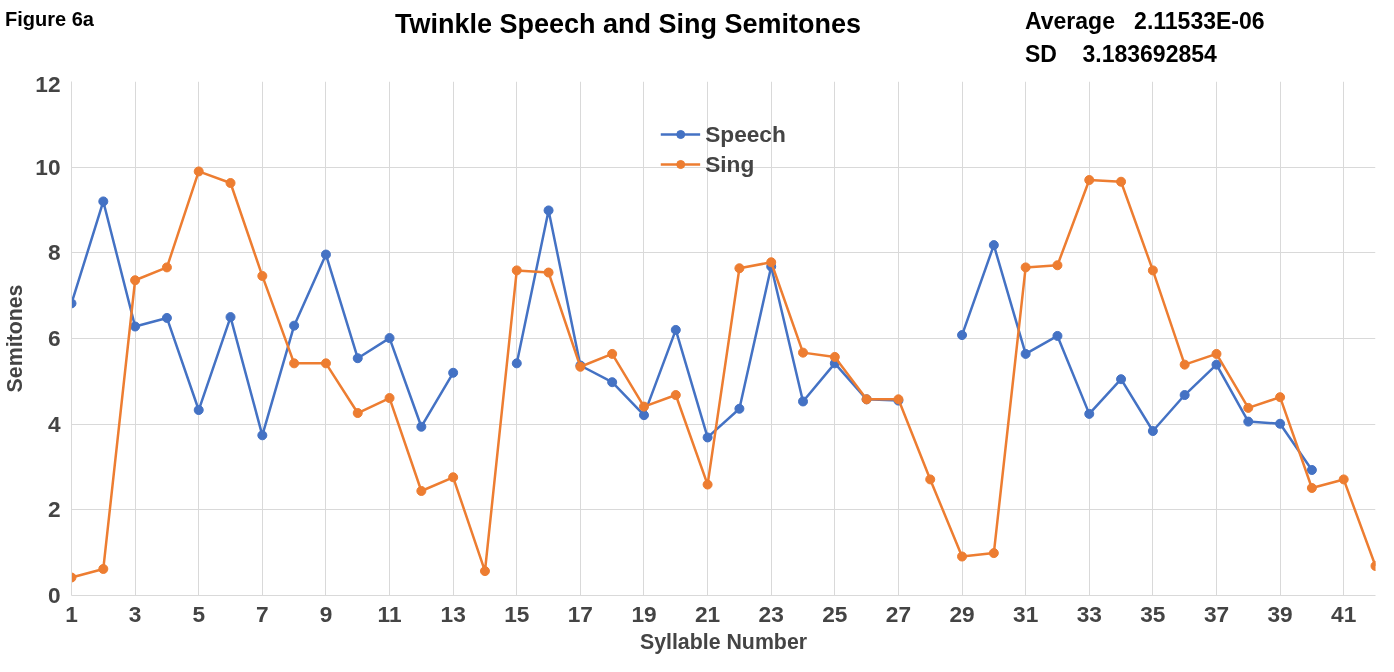 The width and height of the screenshot is (1394, 672). I want to click on x-tick-label: 25, so click(835, 613).